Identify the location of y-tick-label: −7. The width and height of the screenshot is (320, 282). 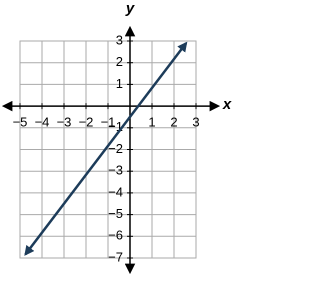
(115, 256).